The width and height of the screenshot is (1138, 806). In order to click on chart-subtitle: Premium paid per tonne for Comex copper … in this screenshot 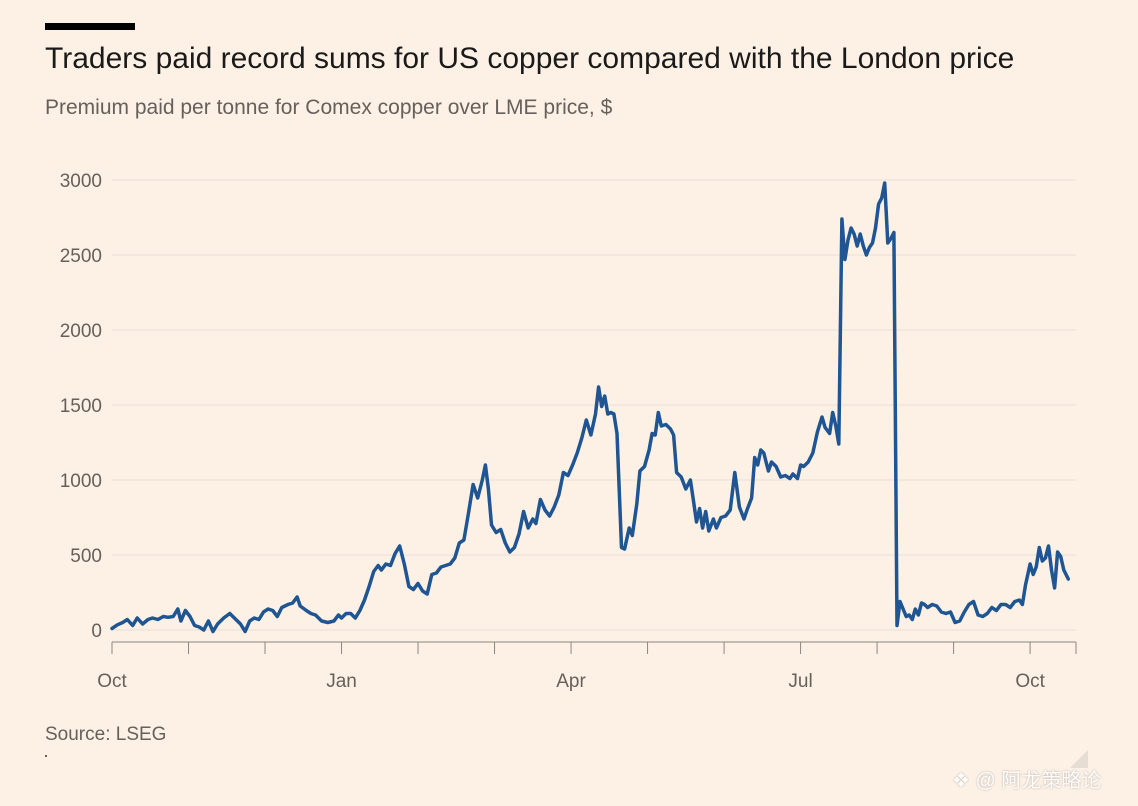, I will do `click(329, 107)`.